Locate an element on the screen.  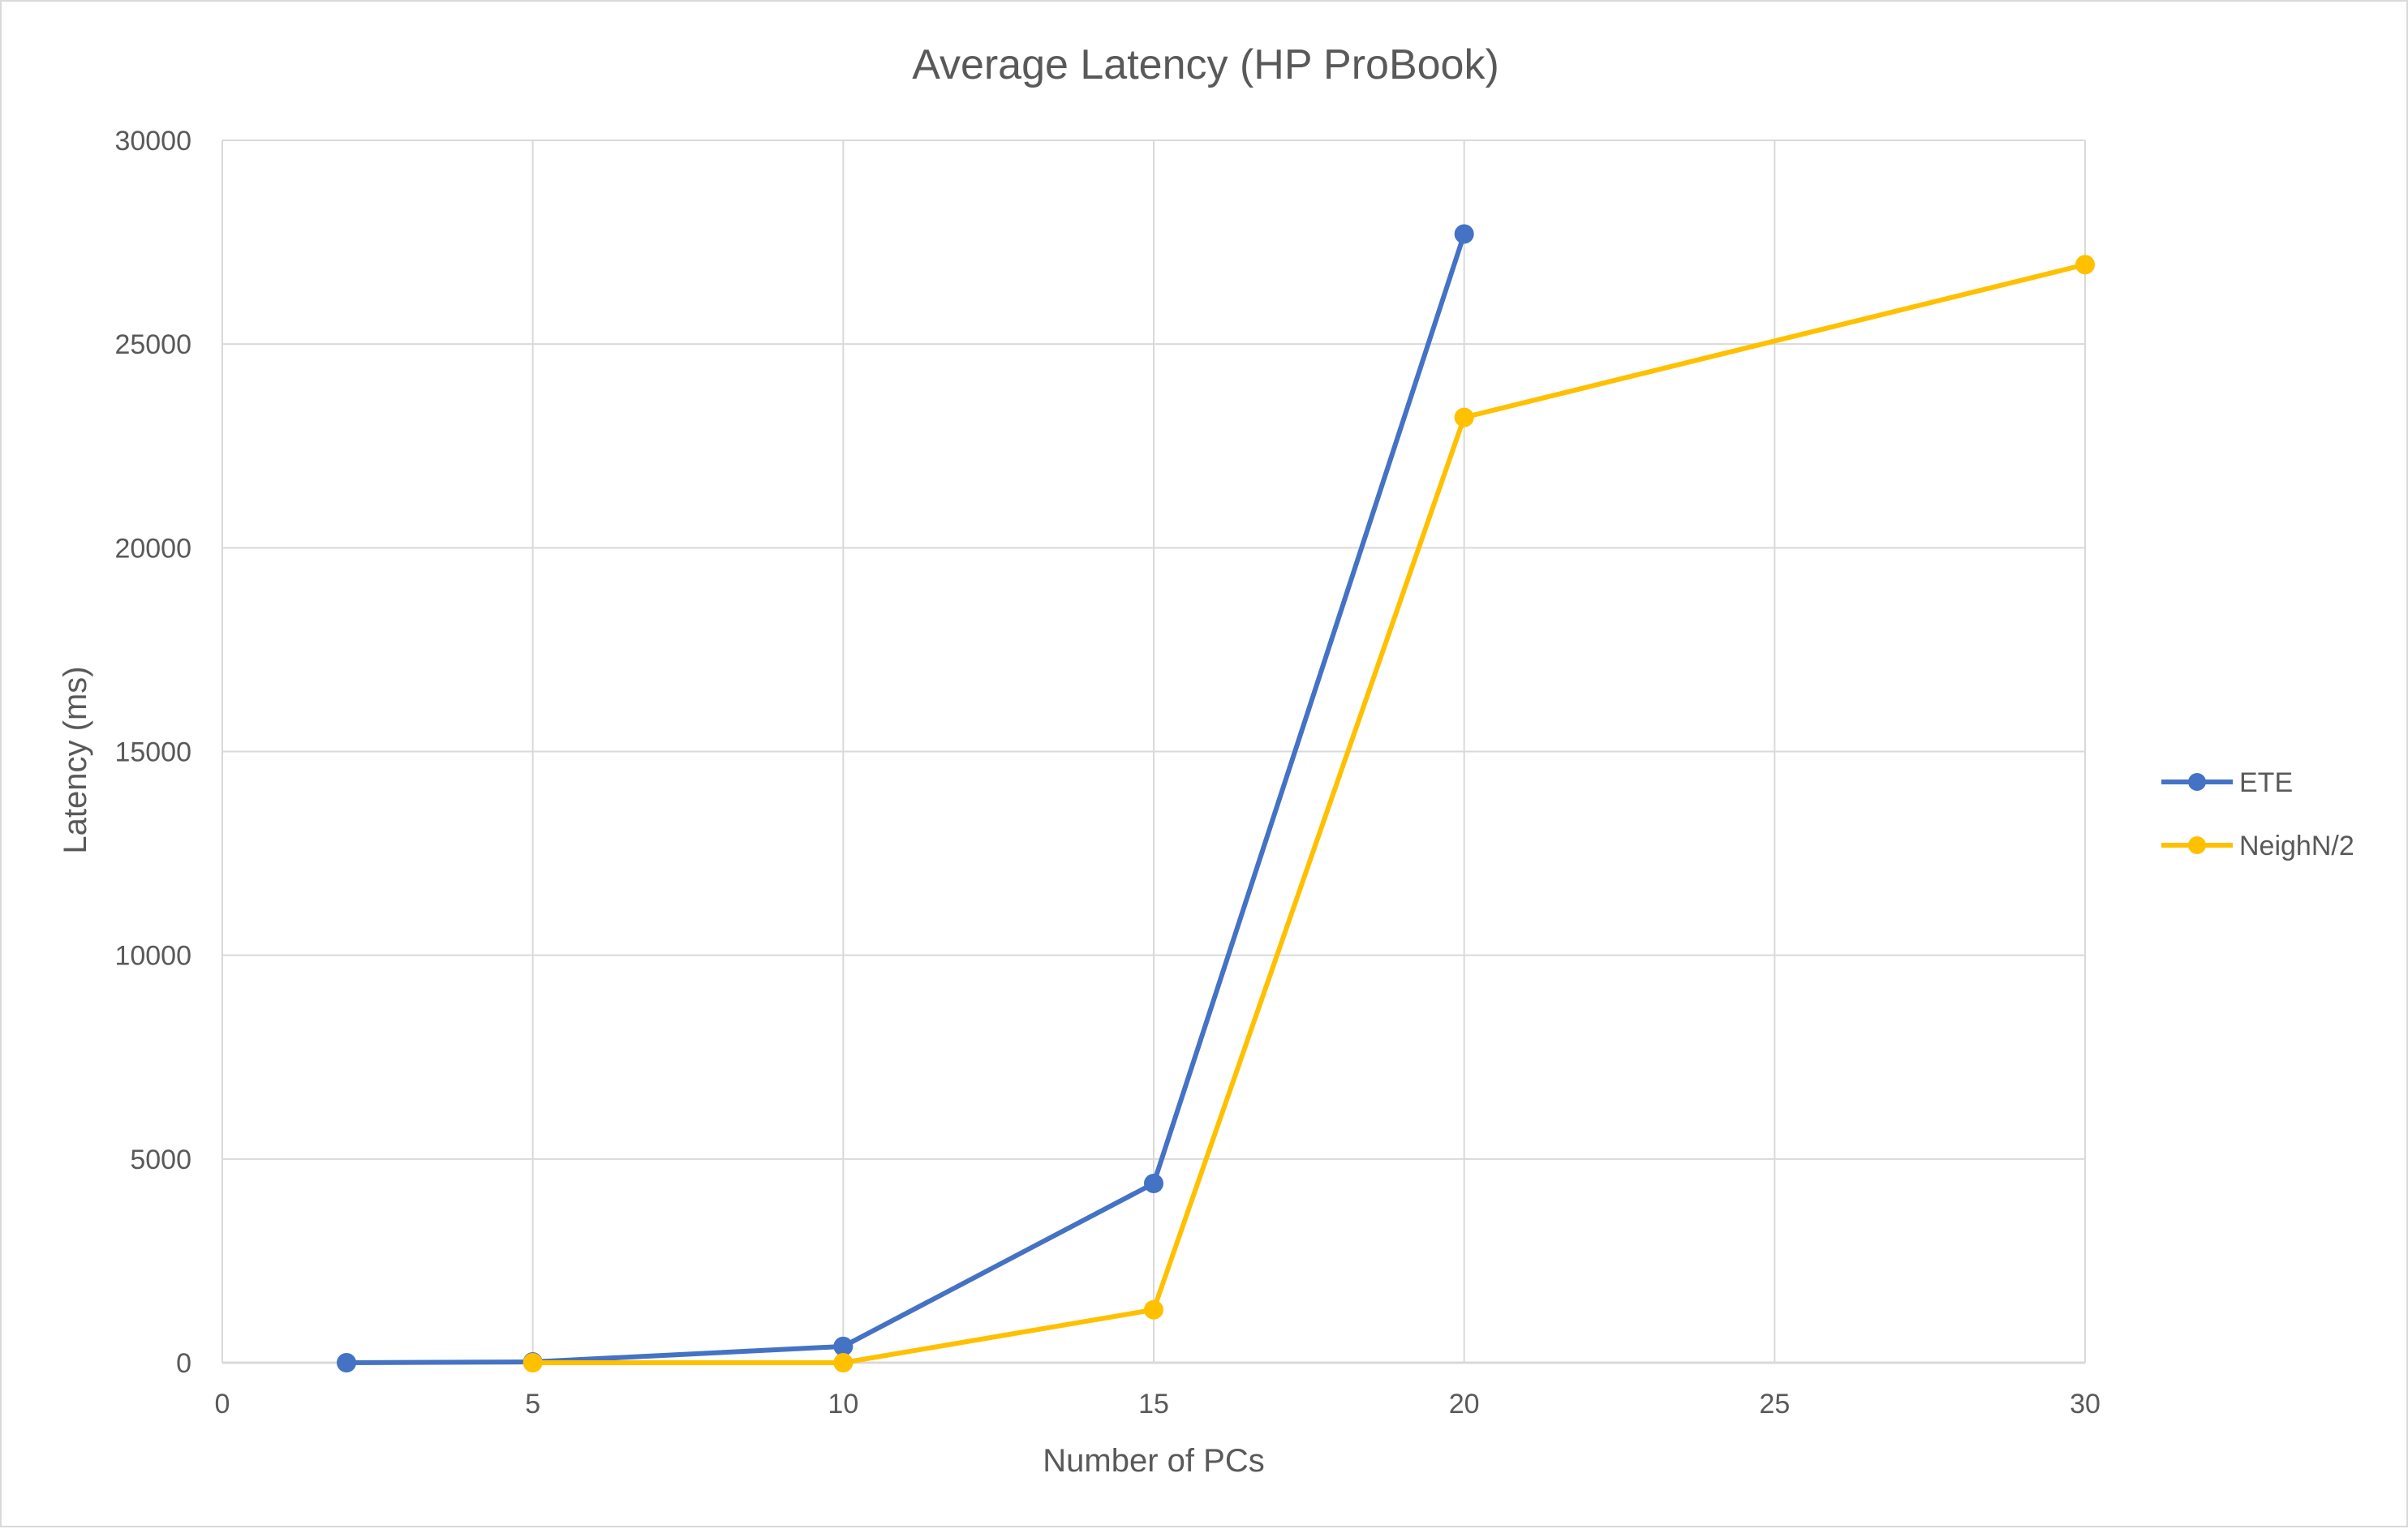
legend-item: ETE is located at coordinates (2227, 782).